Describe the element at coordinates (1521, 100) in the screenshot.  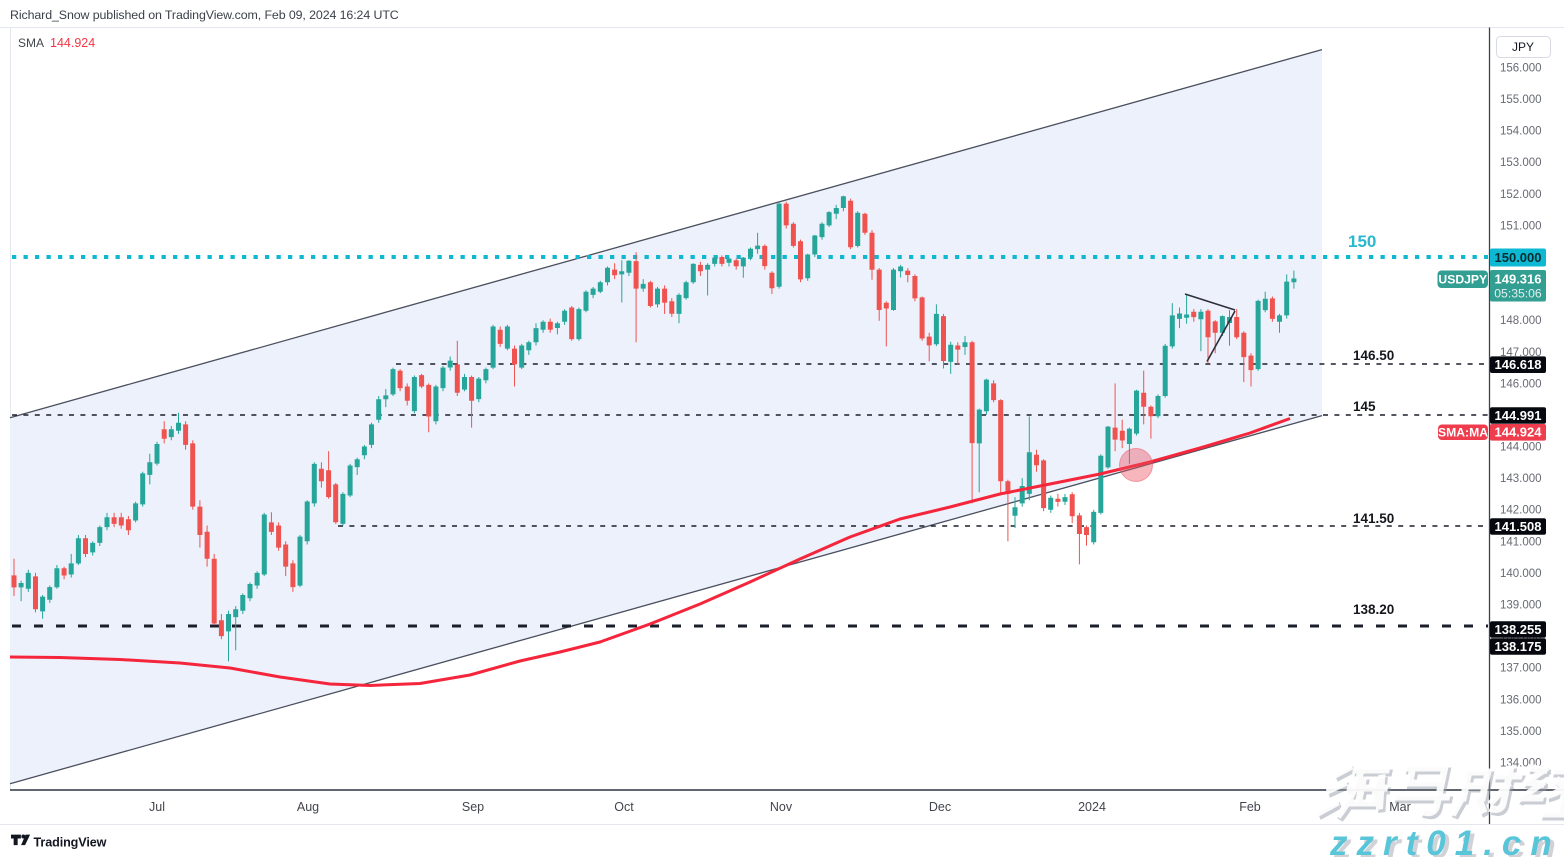
I see `svg-text: 155.000` at that location.